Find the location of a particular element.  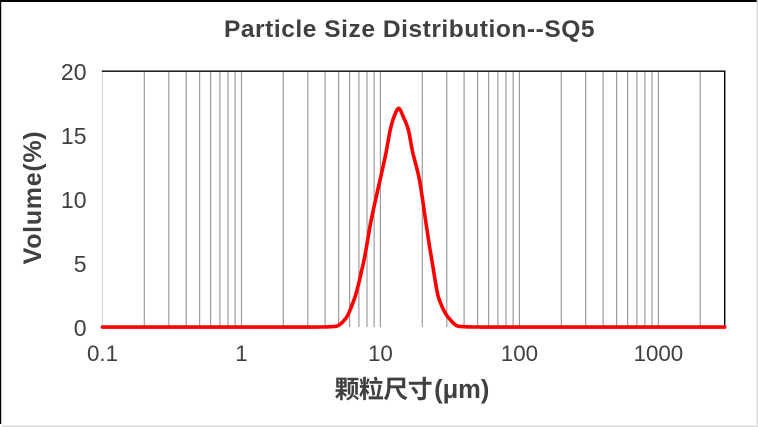

svg-text: 100 is located at coordinates (519, 353).